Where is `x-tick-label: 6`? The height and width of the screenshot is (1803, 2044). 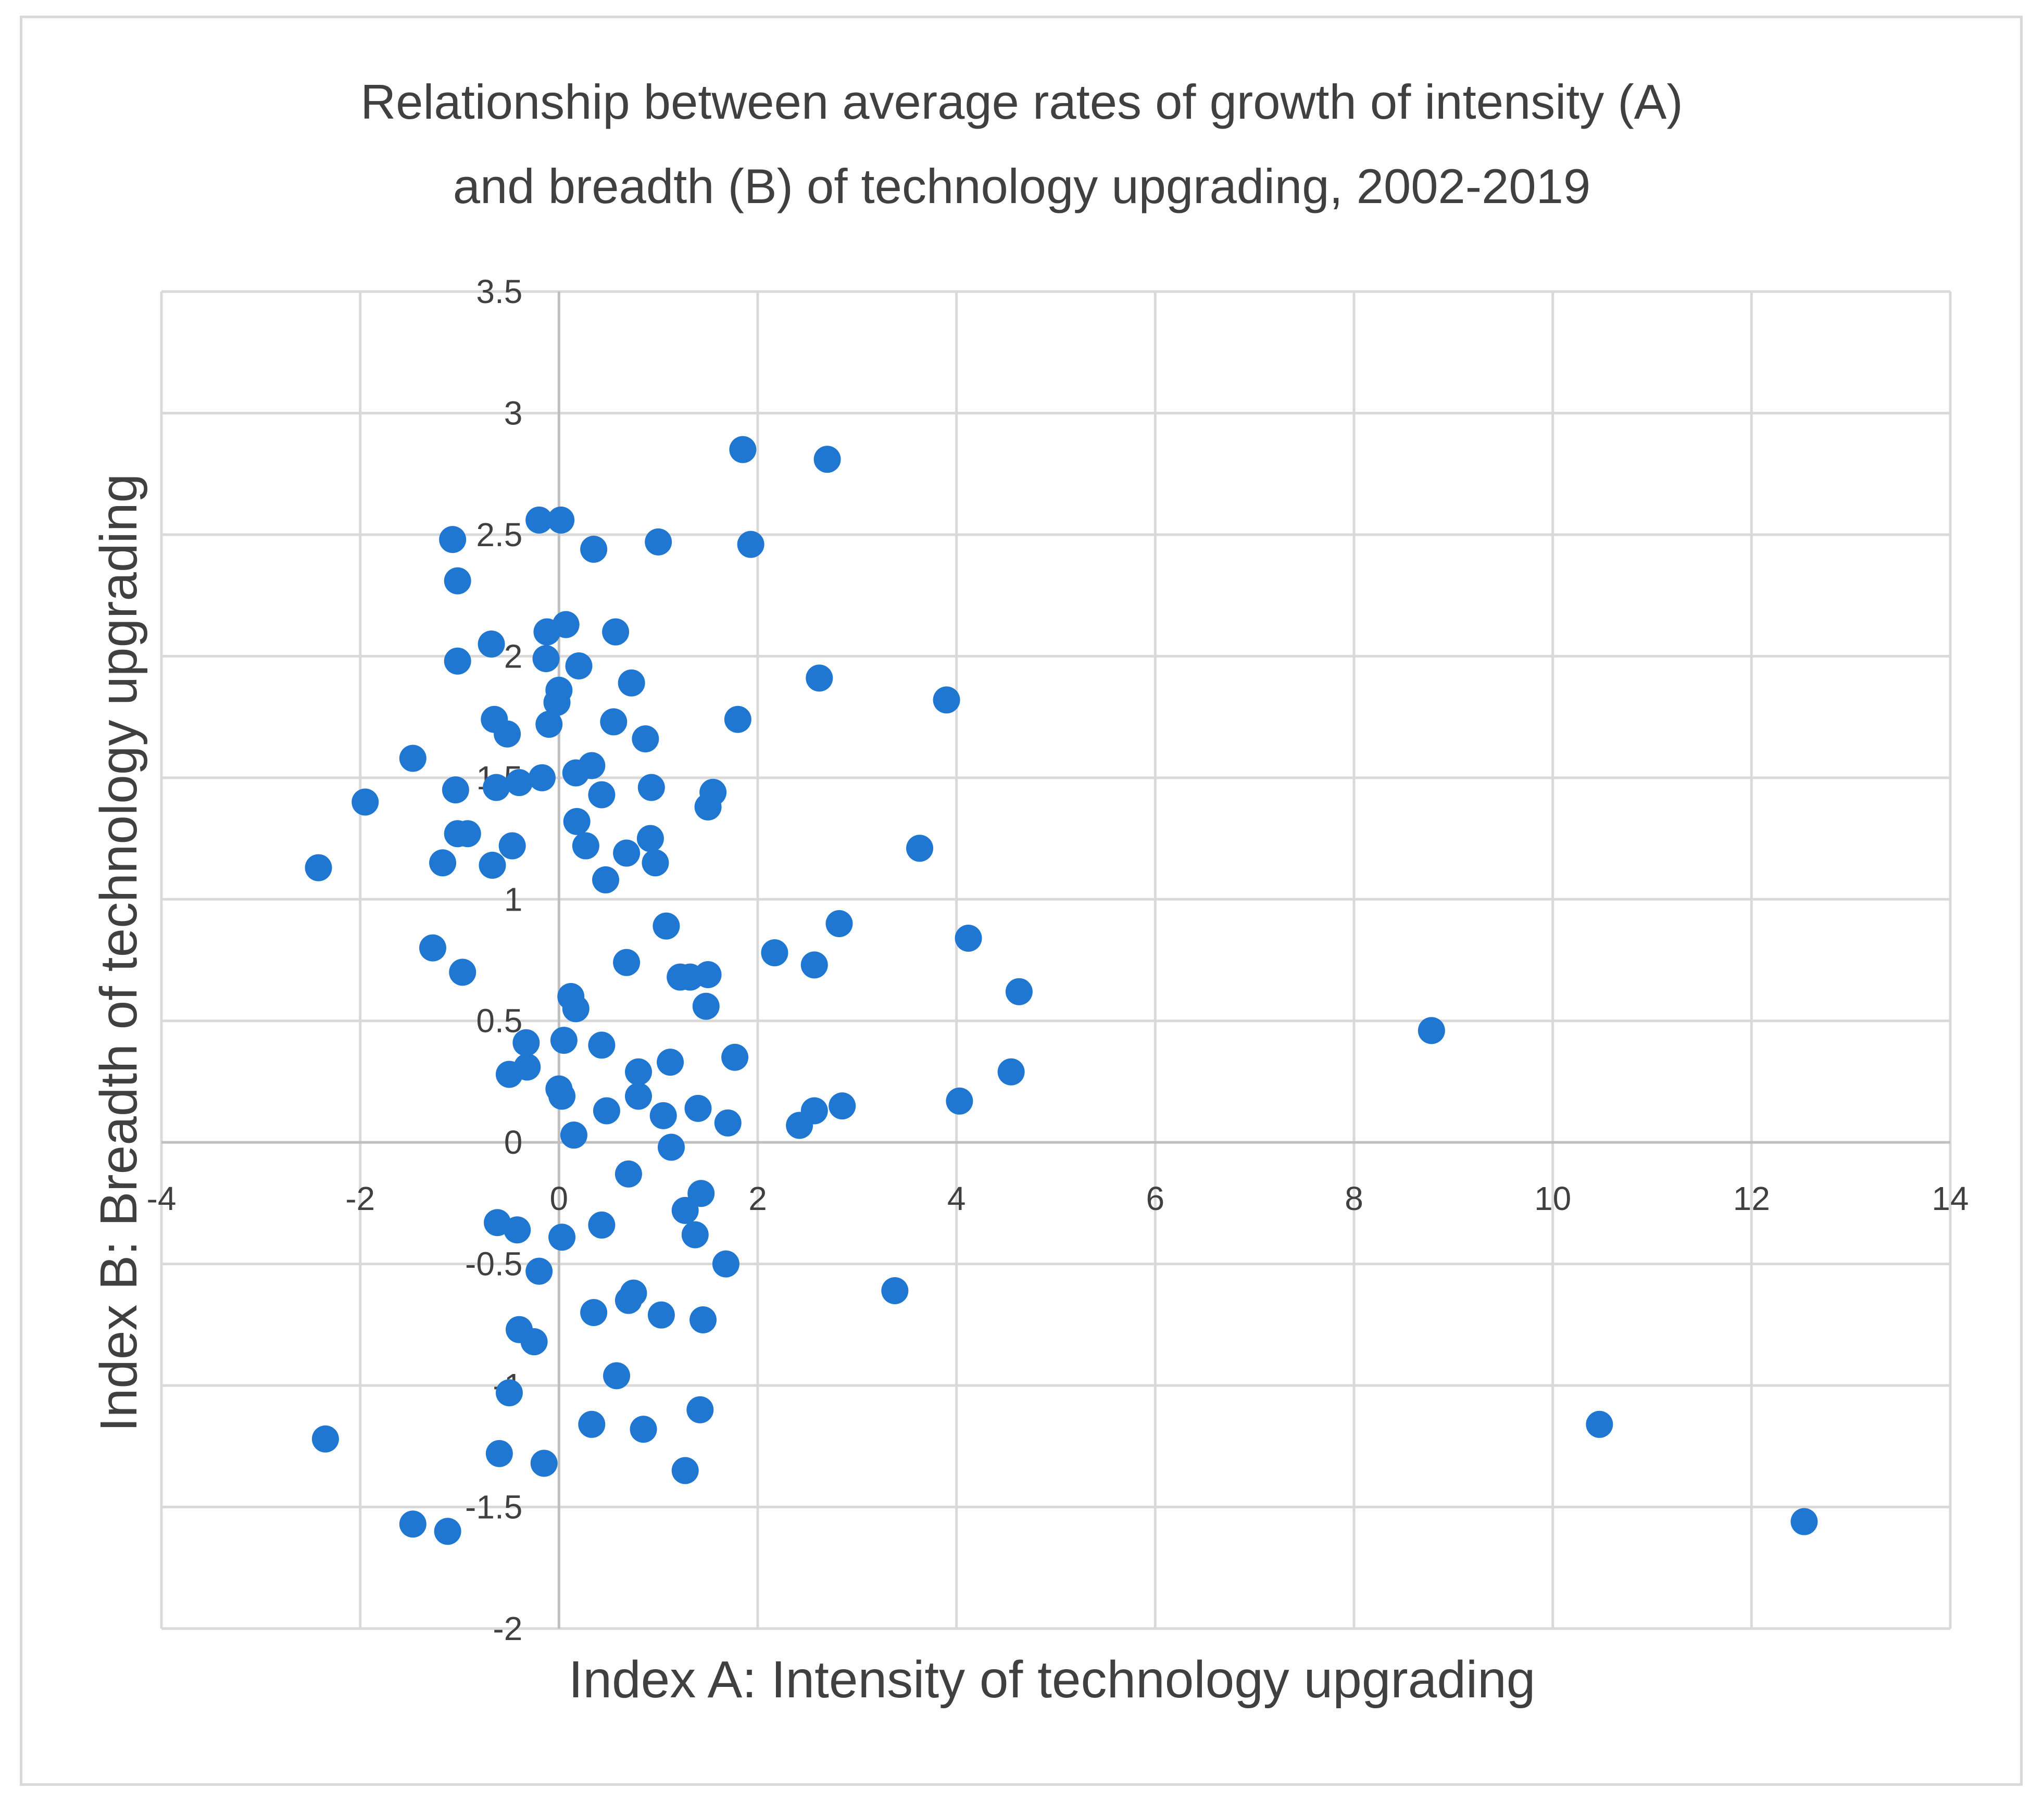 x-tick-label: 6 is located at coordinates (1155, 1198).